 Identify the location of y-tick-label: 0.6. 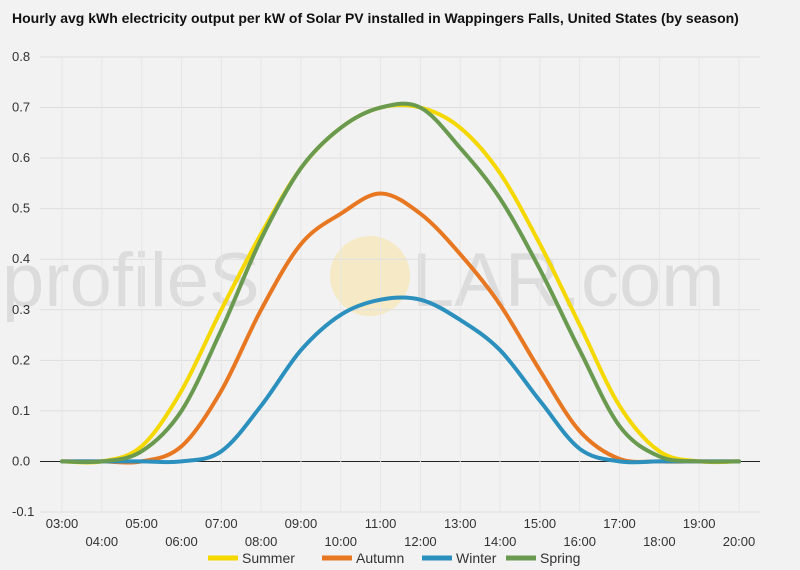
(21, 157).